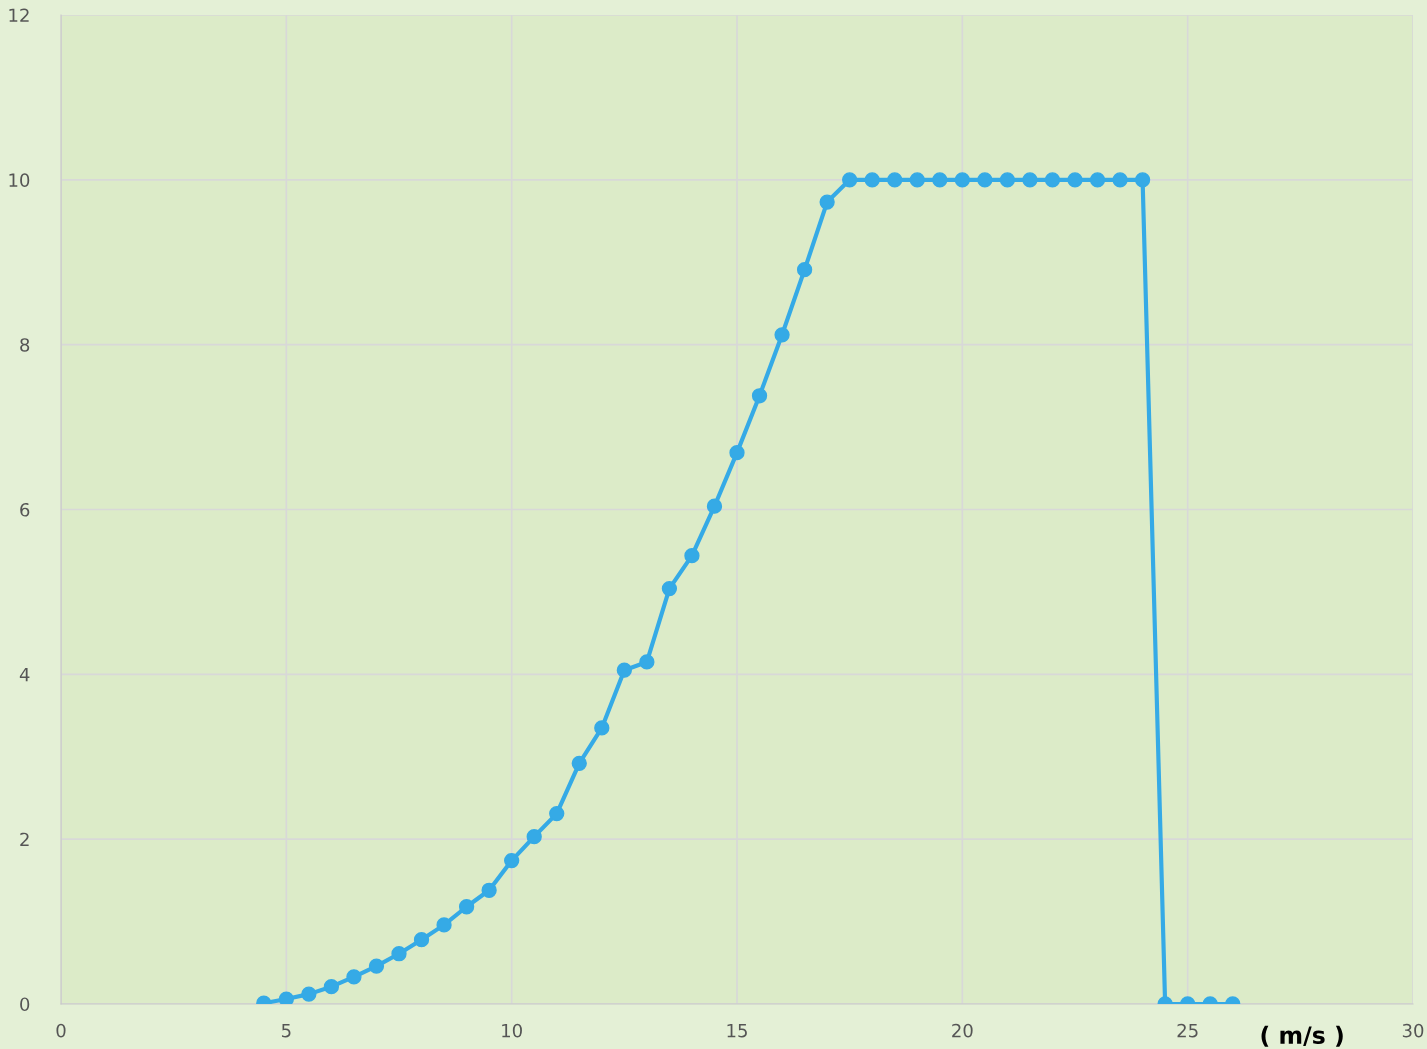 This screenshot has height=1049, width=1427. I want to click on x-tick-label: 30, so click(1413, 1030).